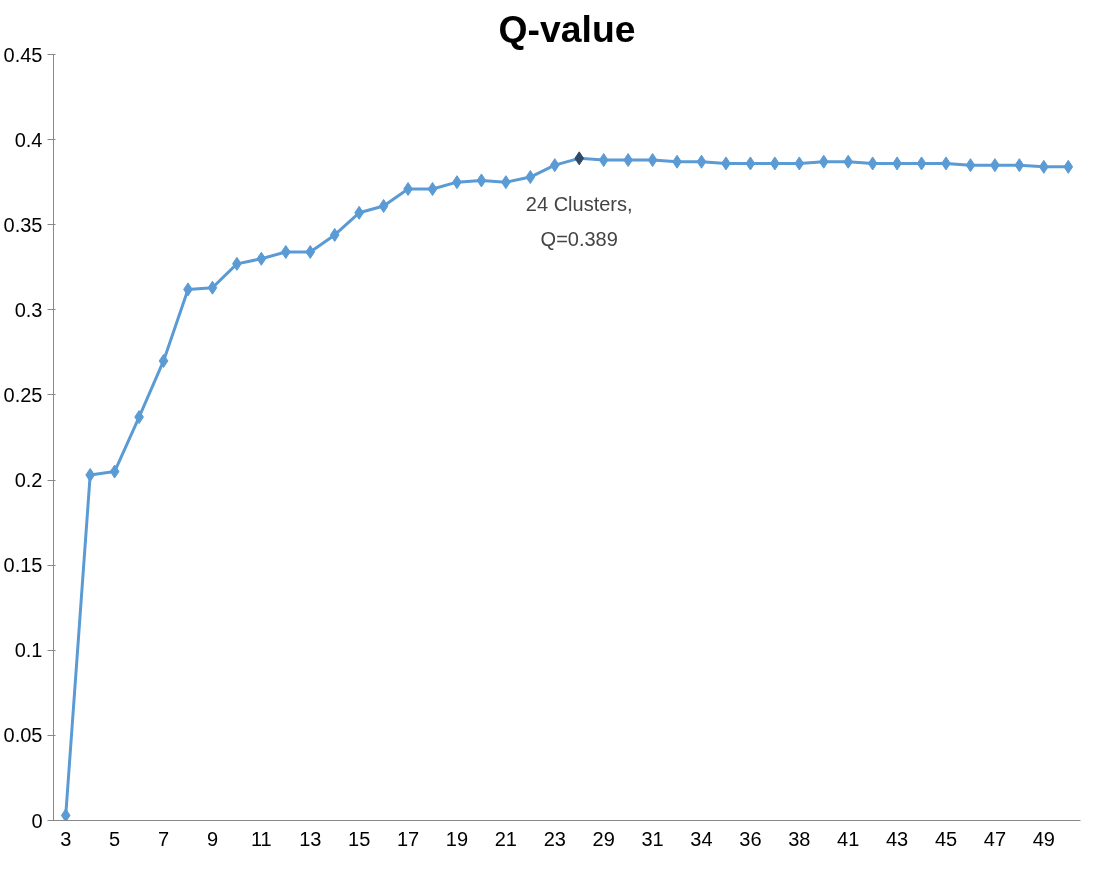 This screenshot has height=870, width=1108. I want to click on y-tick-label: 0, so click(37, 820).